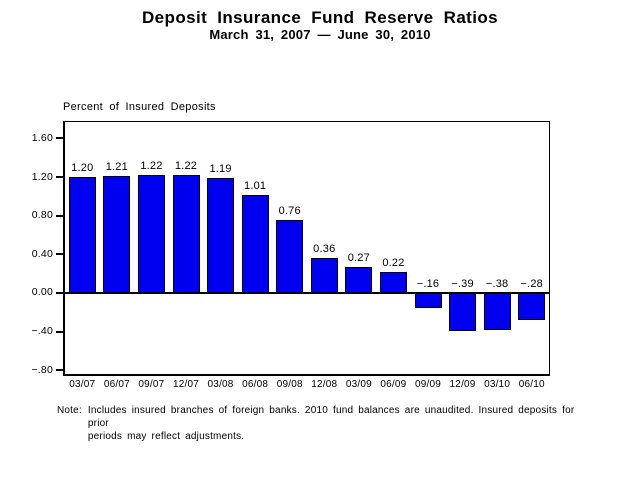  Describe the element at coordinates (220, 169) in the screenshot. I see `bar-value-label: 1.19` at that location.